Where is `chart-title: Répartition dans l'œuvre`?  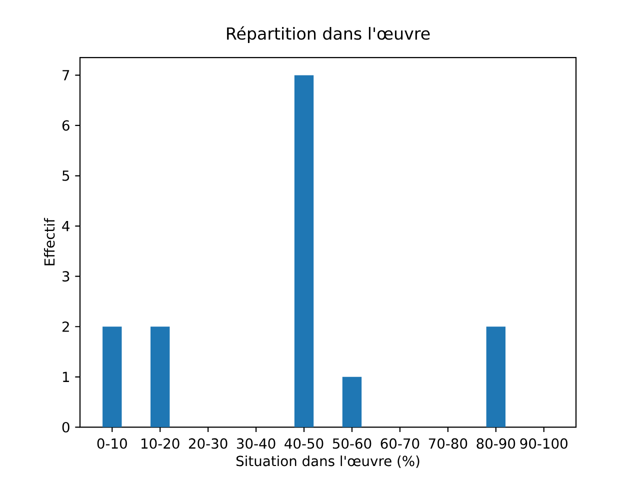
chart-title: Répartition dans l'œuvre is located at coordinates (328, 35).